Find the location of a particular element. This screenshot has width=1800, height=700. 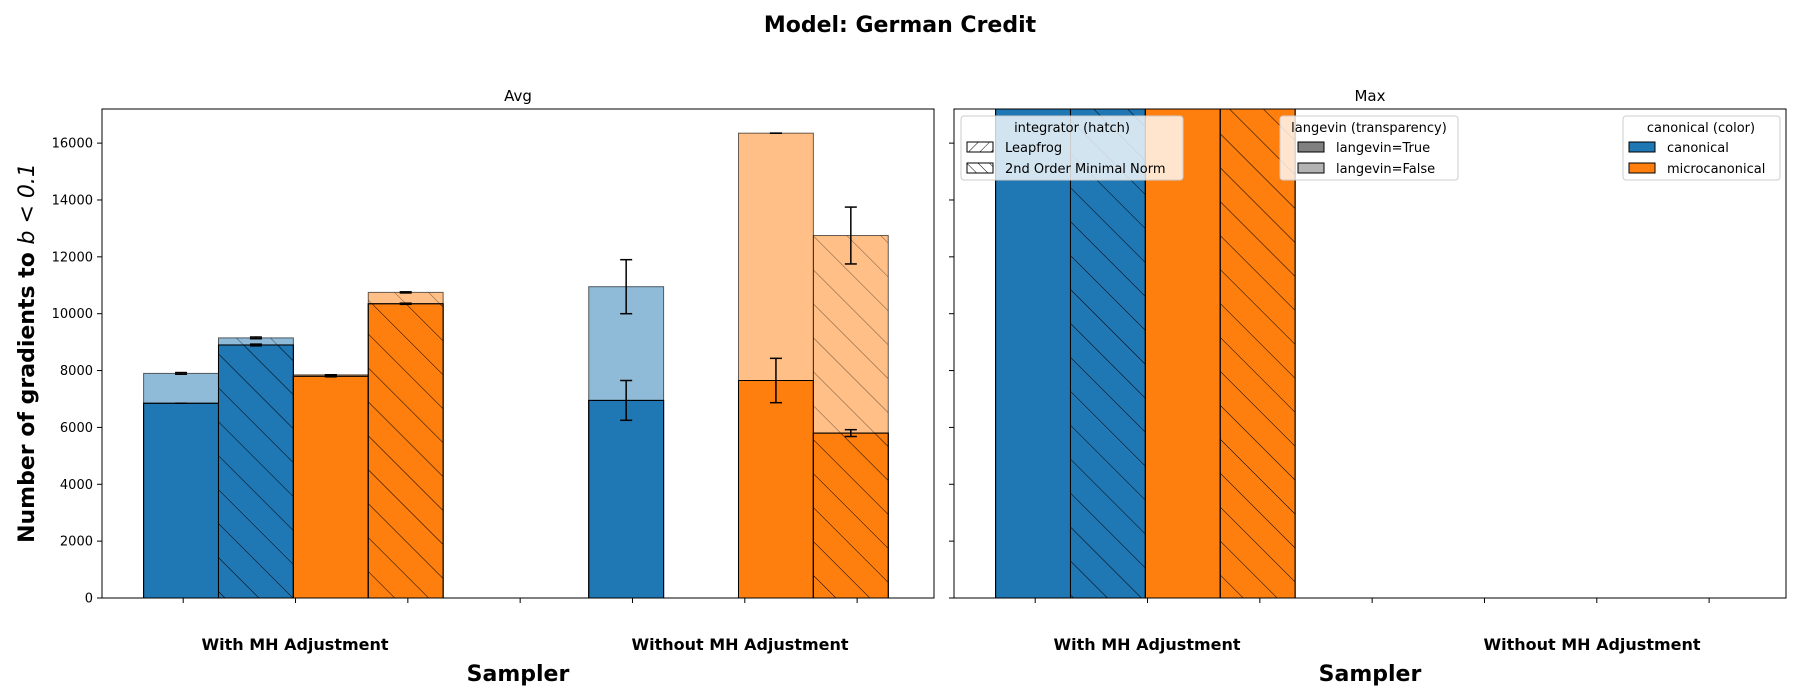

legend-label: langevin=False is located at coordinates (1385, 169).